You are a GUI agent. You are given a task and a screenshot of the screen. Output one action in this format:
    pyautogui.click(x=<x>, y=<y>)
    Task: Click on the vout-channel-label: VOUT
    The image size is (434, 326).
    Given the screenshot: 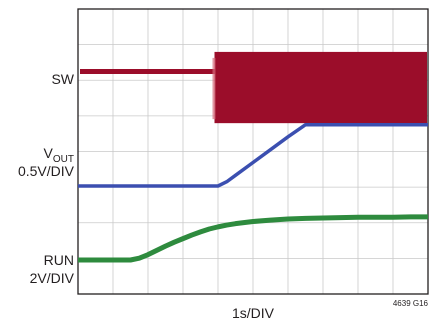 What is the action you would take?
    pyautogui.click(x=59, y=155)
    